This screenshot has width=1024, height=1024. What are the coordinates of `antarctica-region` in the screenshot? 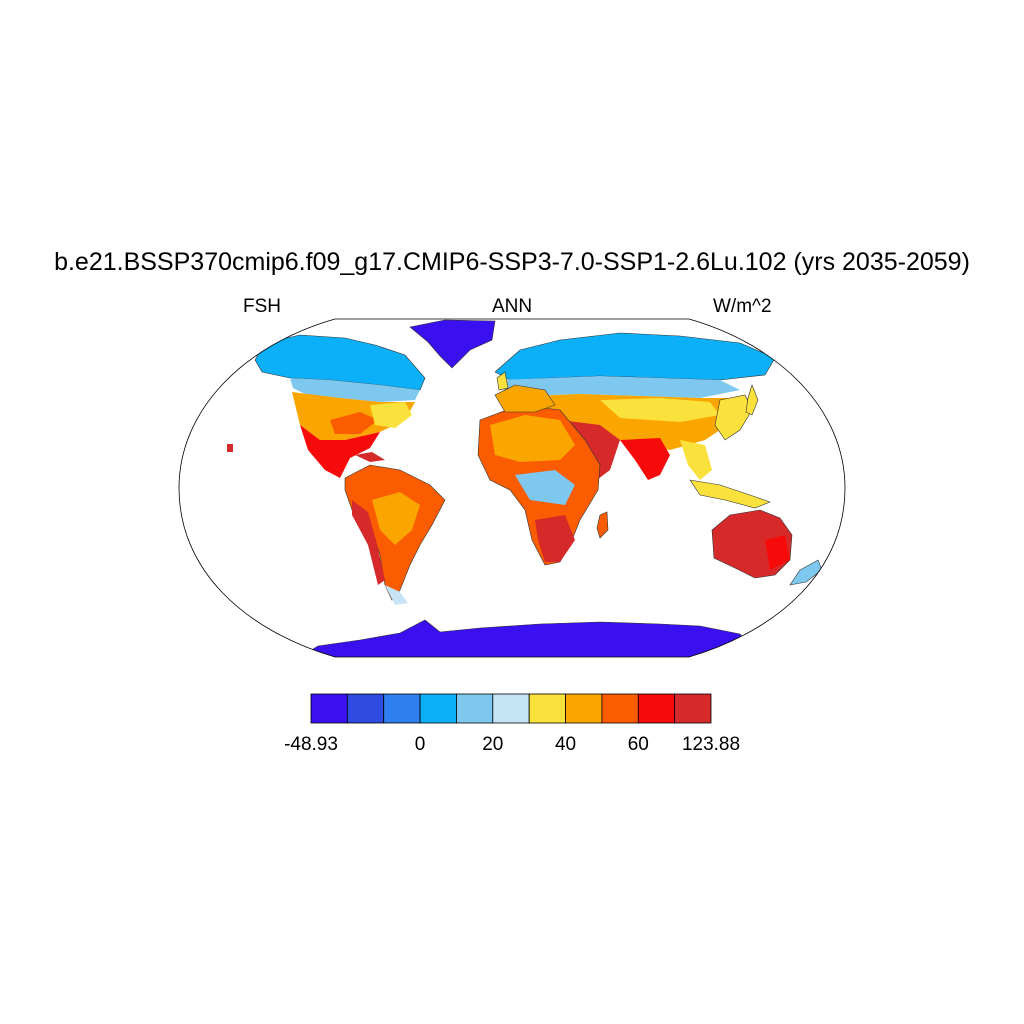 It's located at (529, 638).